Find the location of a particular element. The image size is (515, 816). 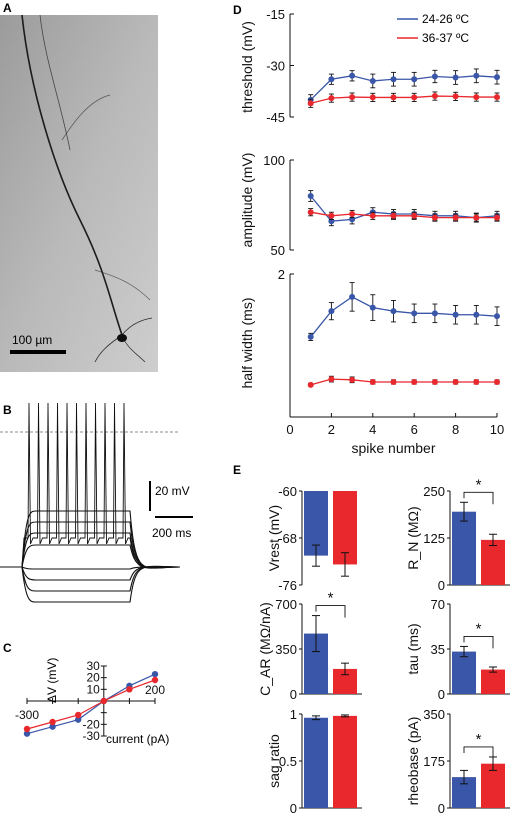

y-tick-label: 70 is located at coordinates (438, 604).